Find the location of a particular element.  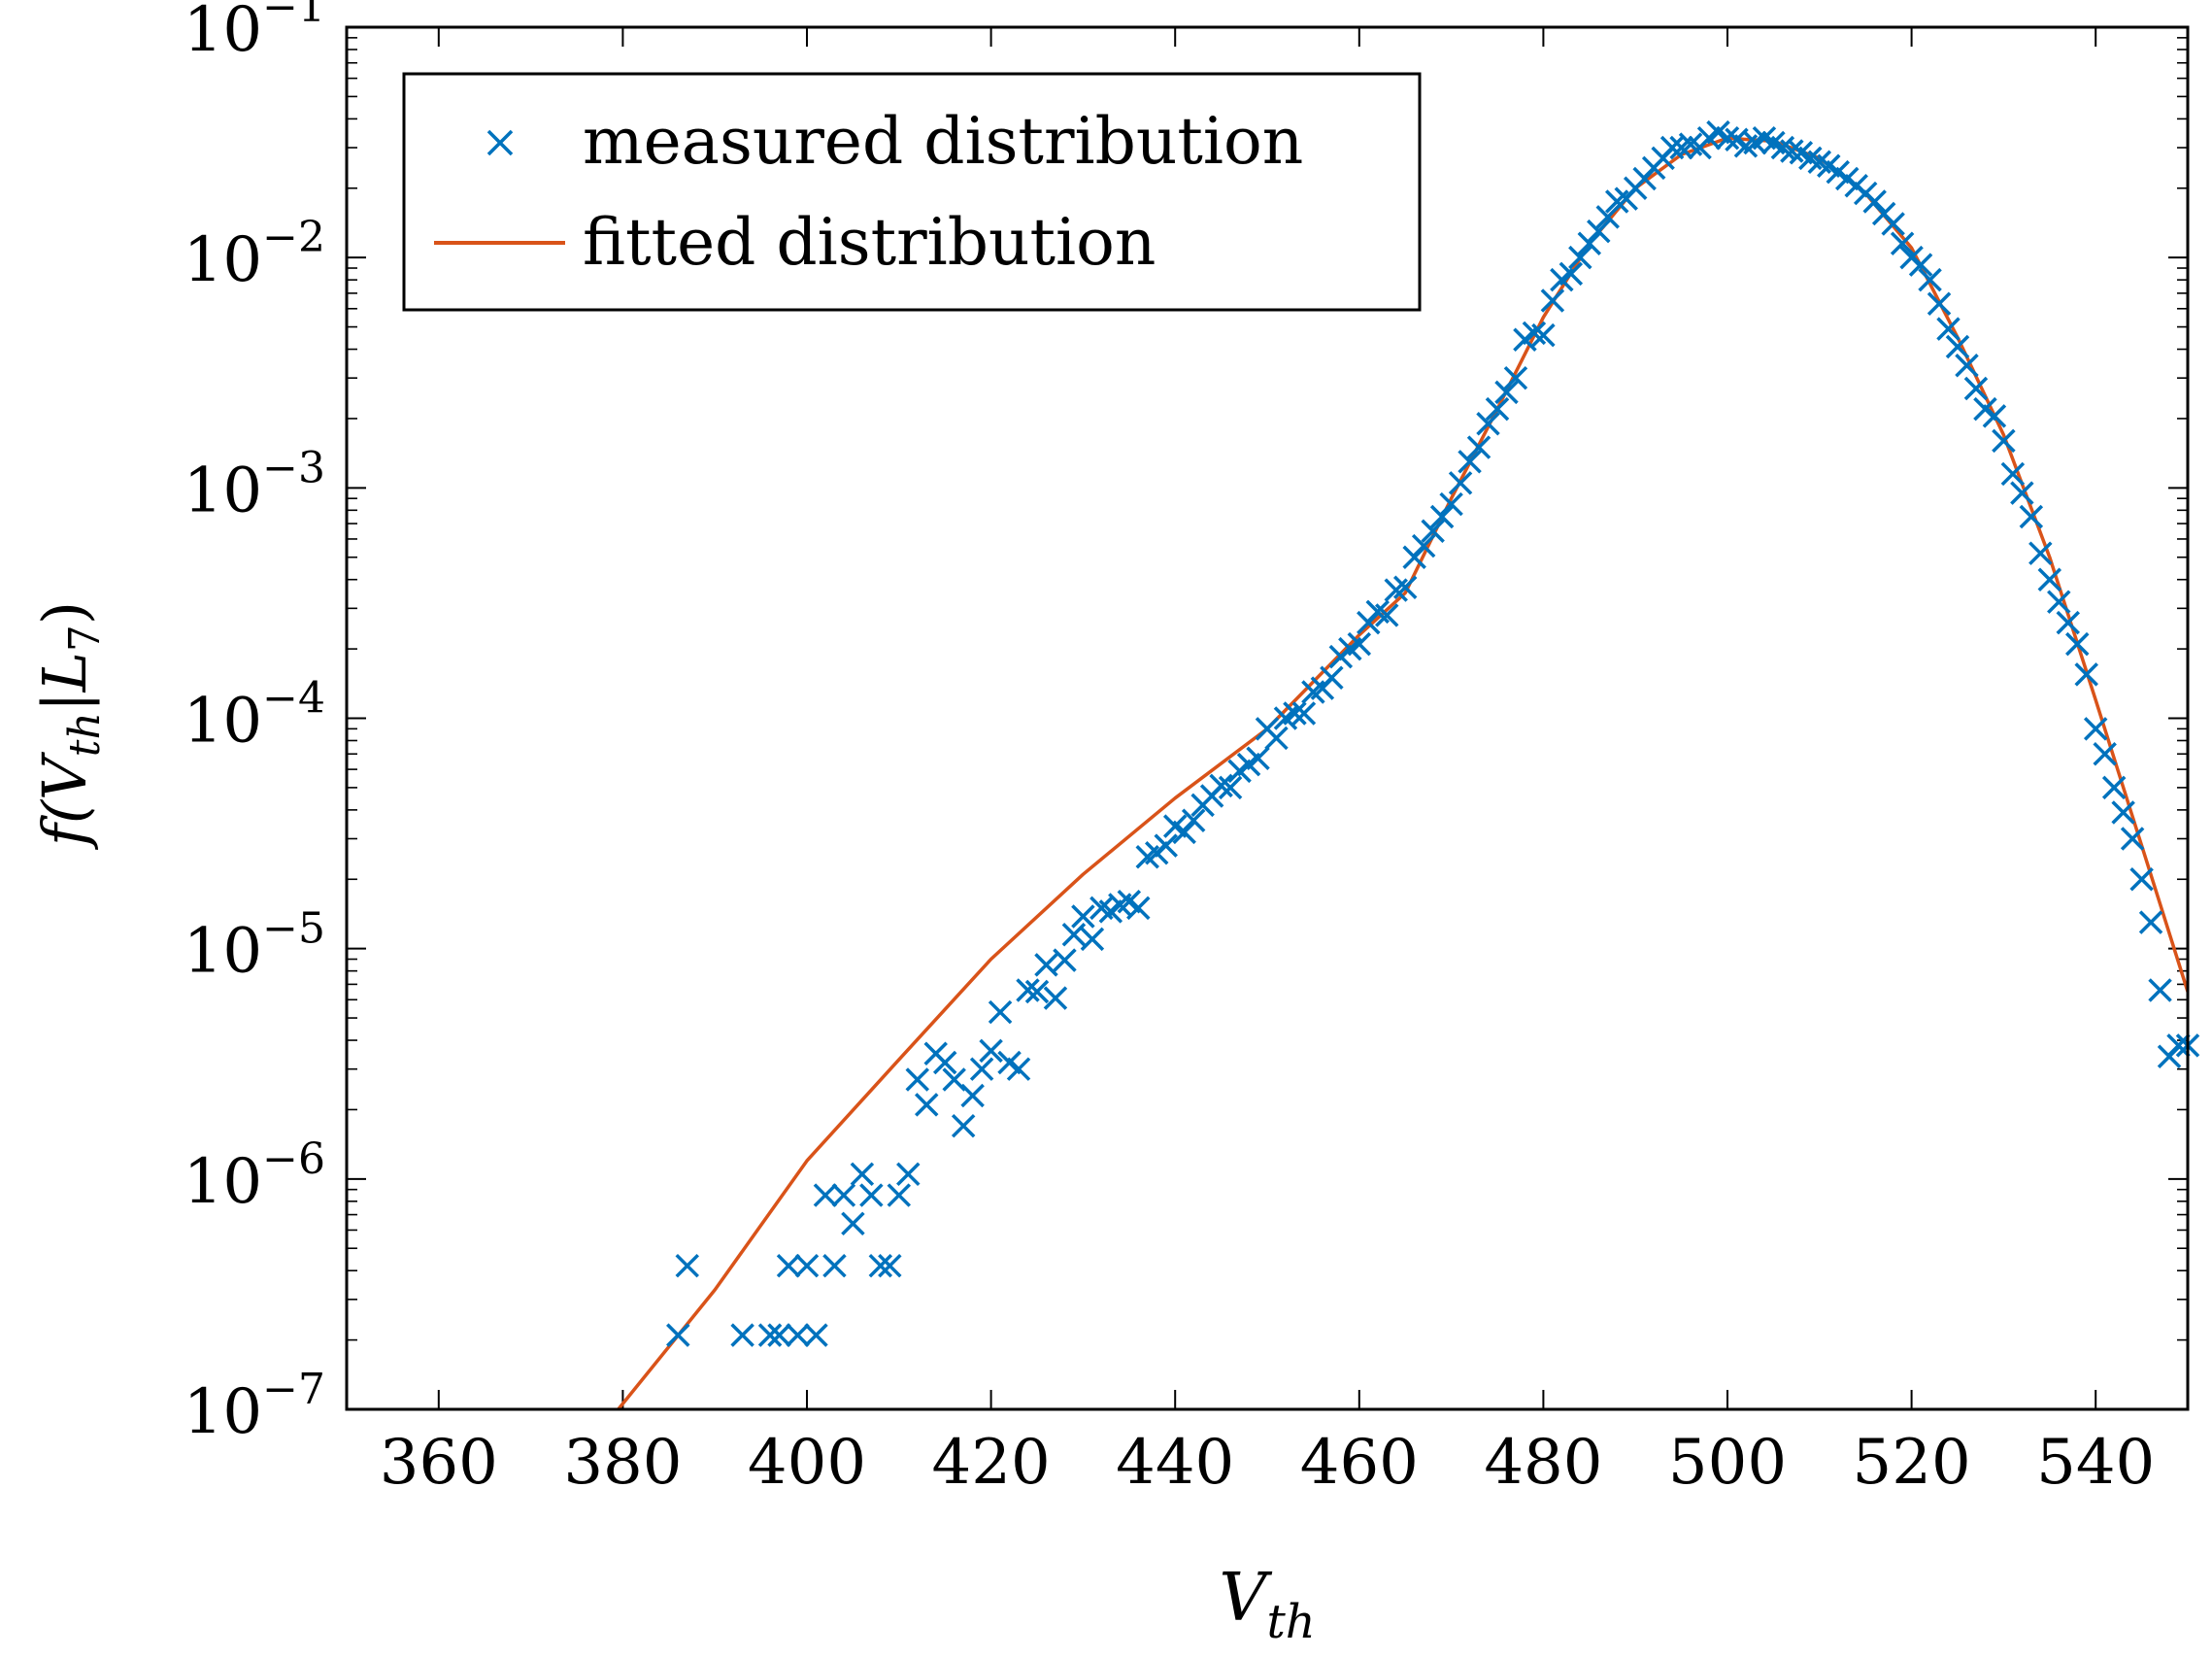

y-tick-label: 10⁻² is located at coordinates (254, 255).